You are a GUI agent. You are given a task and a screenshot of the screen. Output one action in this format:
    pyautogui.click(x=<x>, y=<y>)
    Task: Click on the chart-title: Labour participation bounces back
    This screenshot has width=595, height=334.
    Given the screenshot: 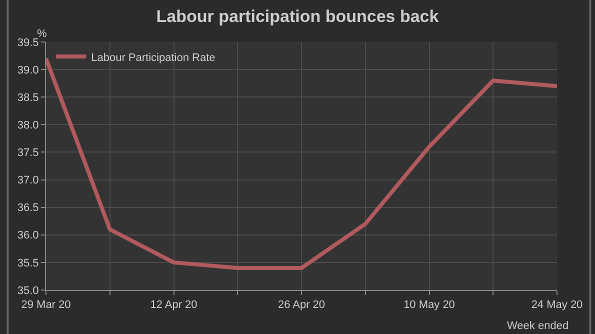 What is the action you would take?
    pyautogui.click(x=298, y=16)
    